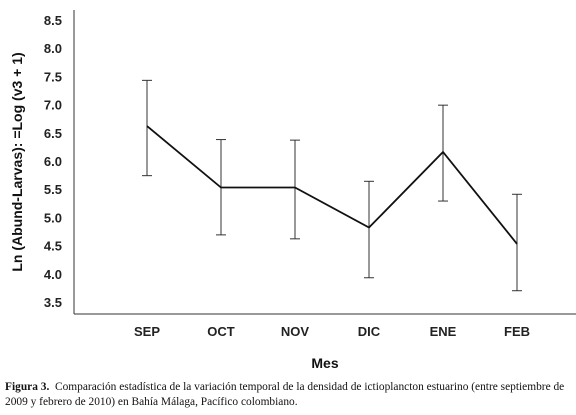  I want to click on y-tick-label: 5.5, so click(53, 189).